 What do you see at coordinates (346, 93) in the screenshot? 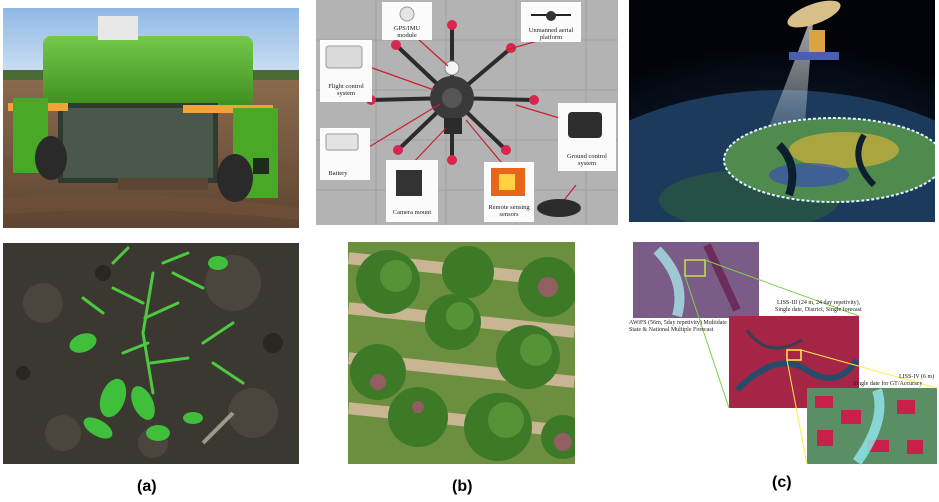
I see `flight-control-label-line2: system` at bounding box center [346, 93].